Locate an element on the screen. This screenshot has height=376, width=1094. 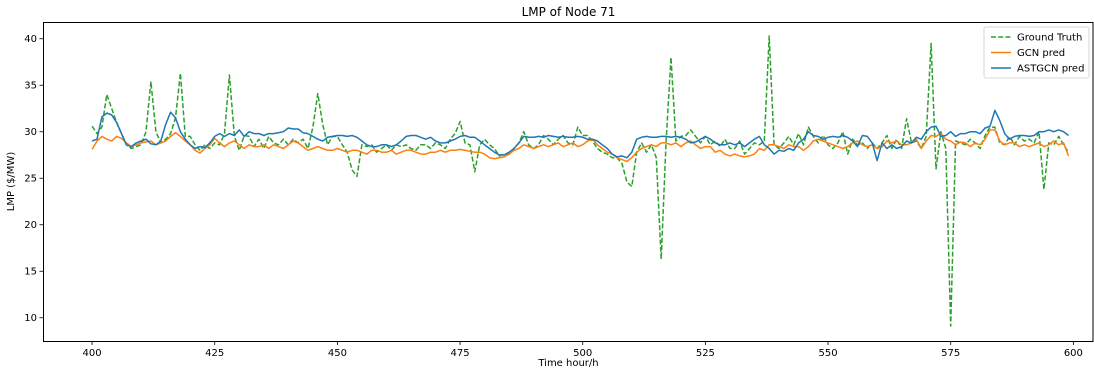
y-tick-label: 25 is located at coordinates (30, 179).